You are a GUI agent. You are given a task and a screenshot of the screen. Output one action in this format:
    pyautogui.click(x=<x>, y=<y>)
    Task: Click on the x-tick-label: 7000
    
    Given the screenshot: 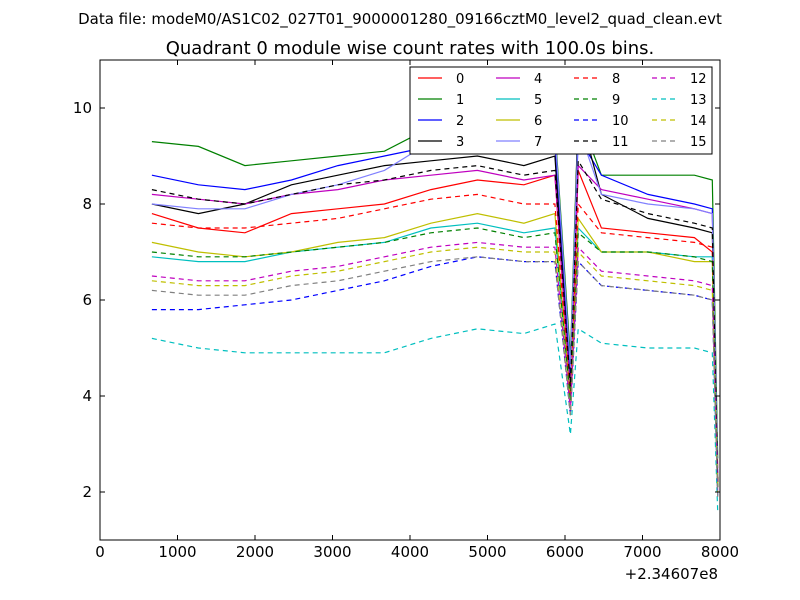 What is the action you would take?
    pyautogui.click(x=642, y=552)
    